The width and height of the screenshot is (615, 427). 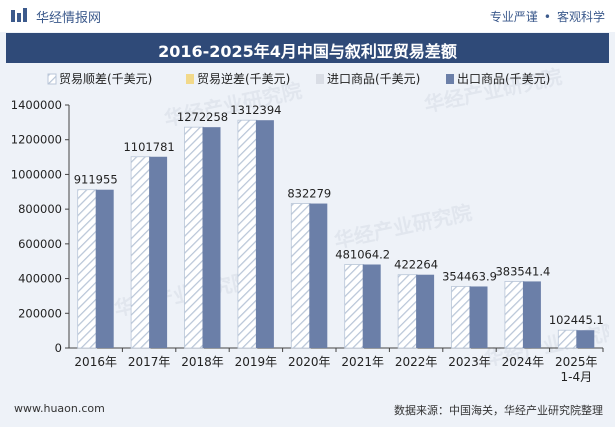 What do you see at coordinates (362, 255) in the screenshot?
I see `data-label: 481064.2` at bounding box center [362, 255].